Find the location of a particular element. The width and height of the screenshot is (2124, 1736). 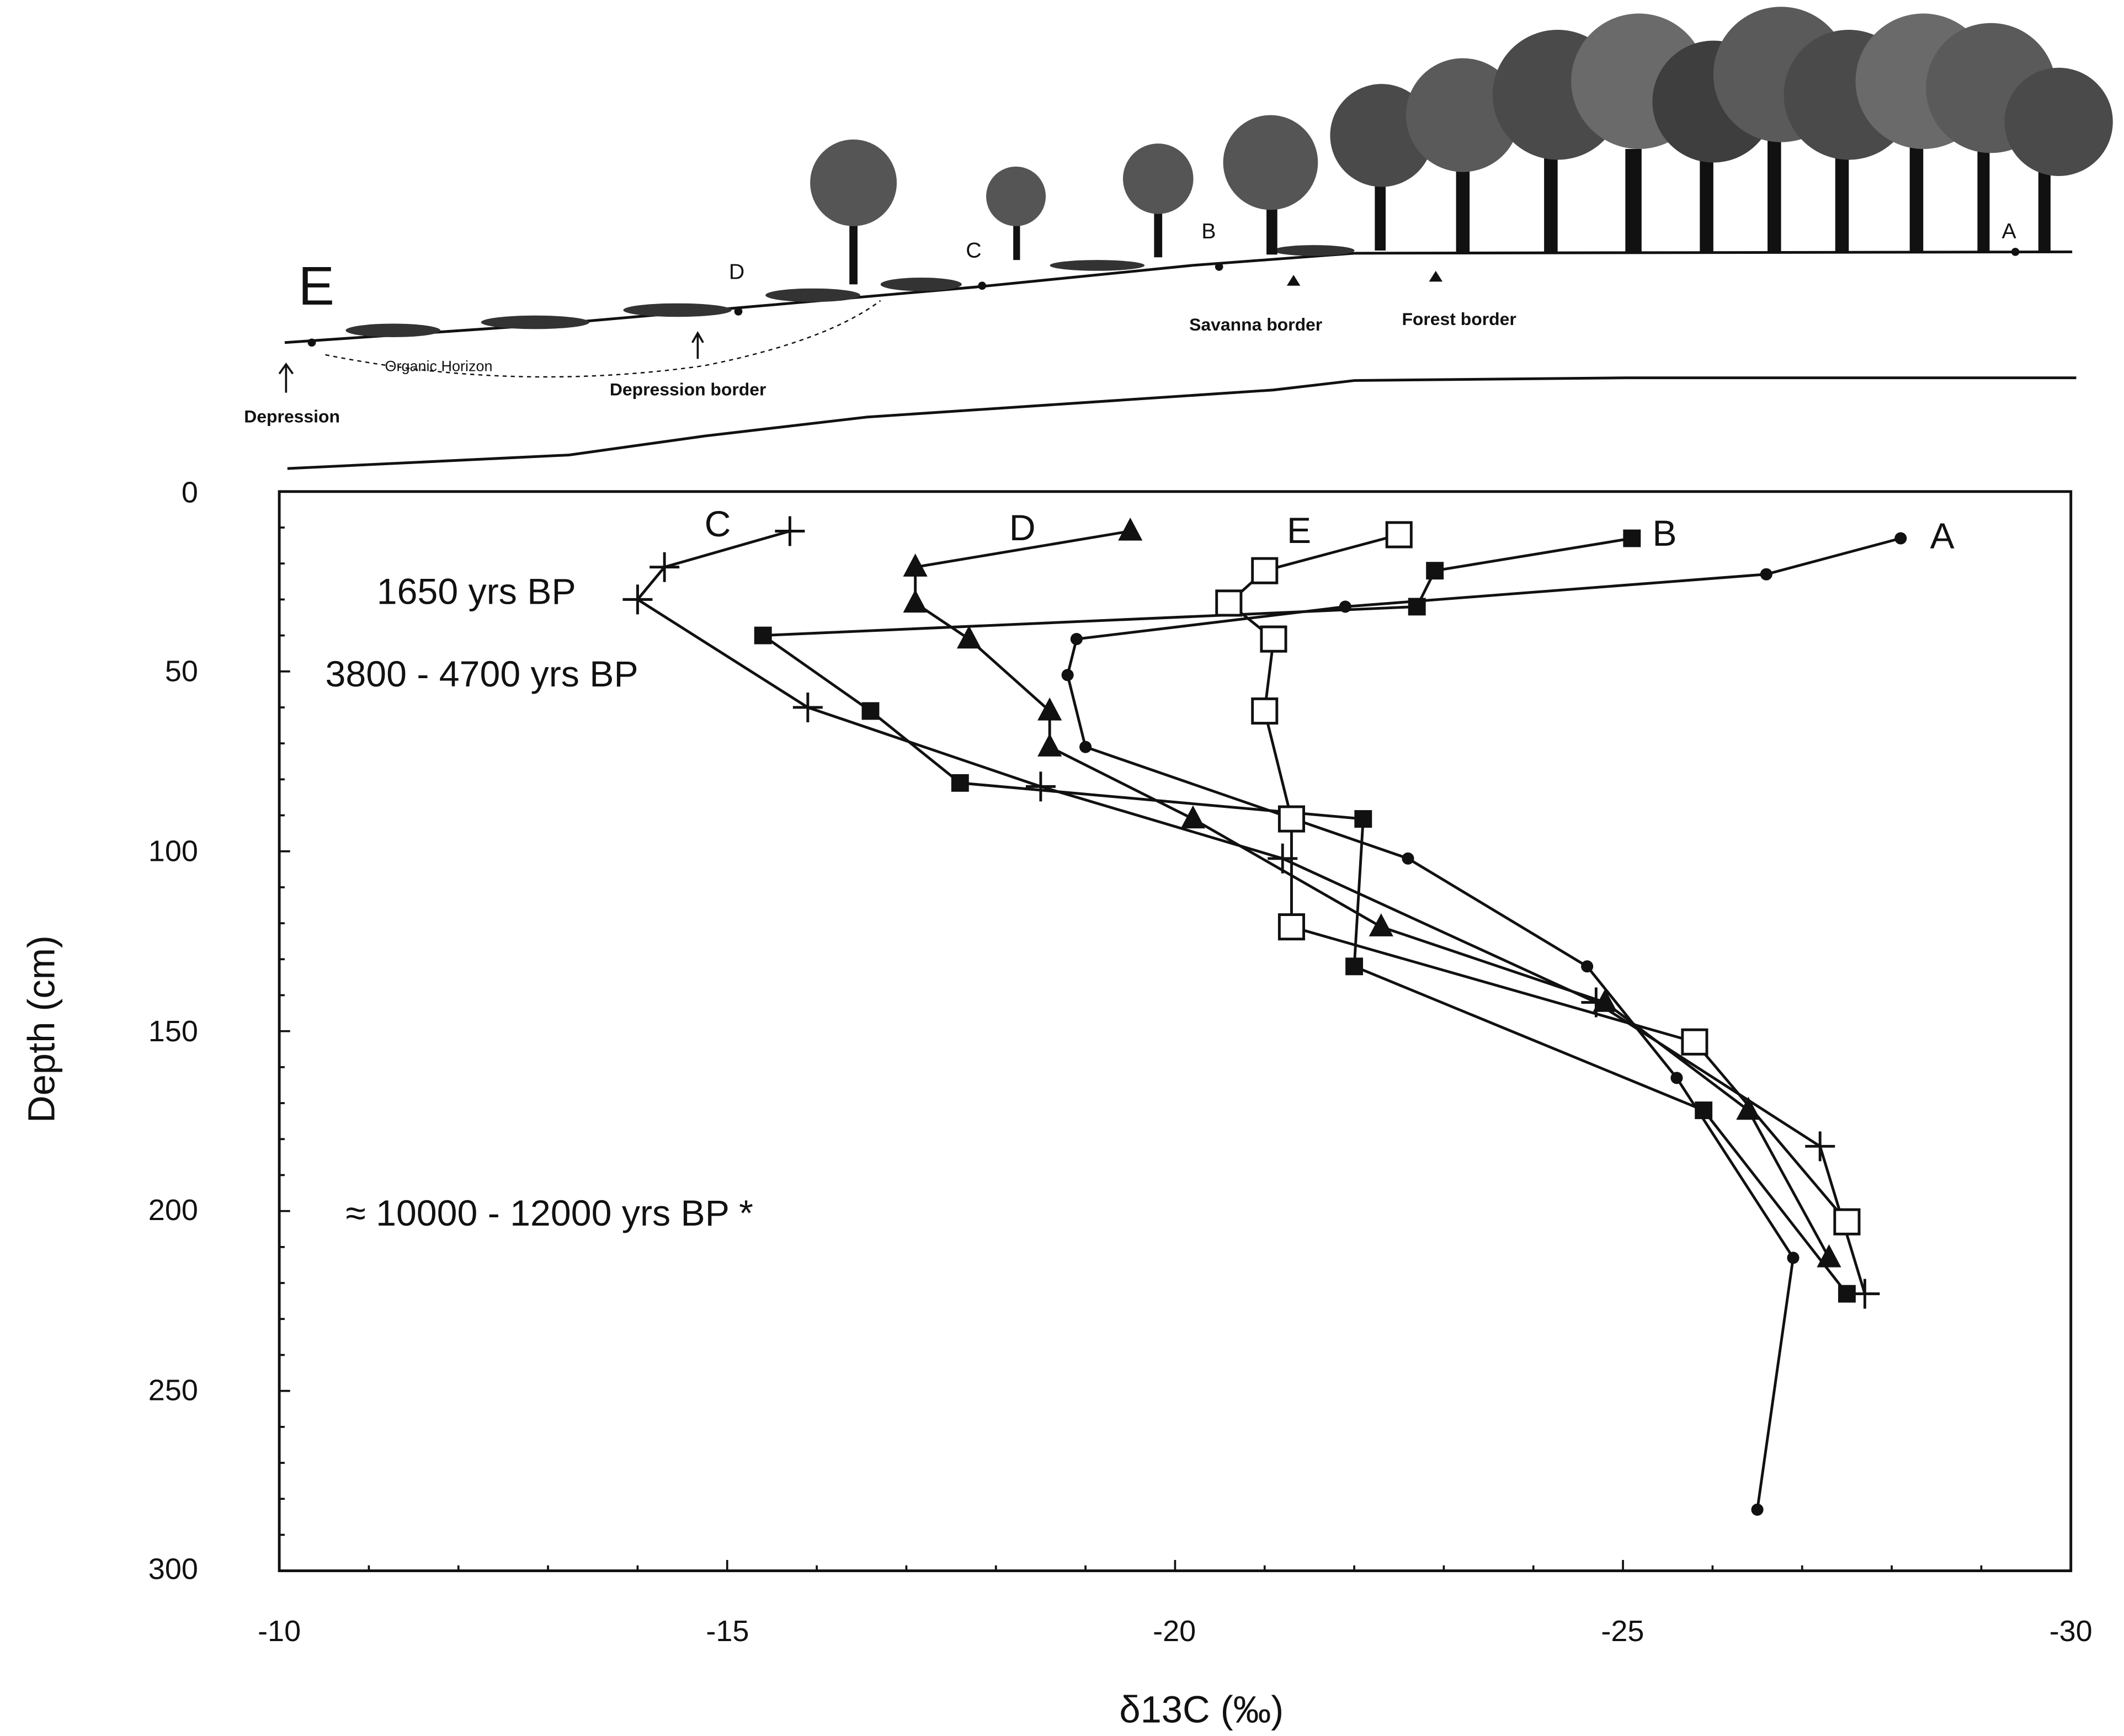

depression-border-label: Depression border is located at coordinates (688, 390).